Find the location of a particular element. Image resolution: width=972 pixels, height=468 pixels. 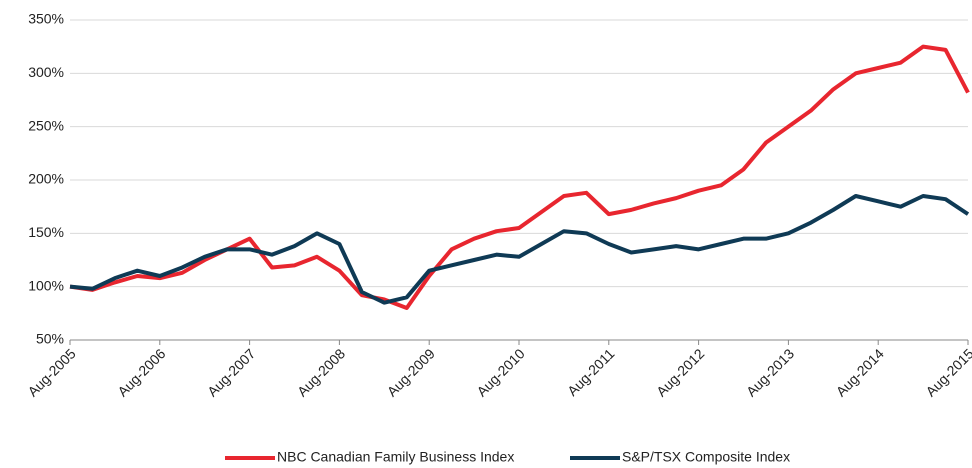

legend-label: S&P/TSX Composite Index is located at coordinates (706, 457).